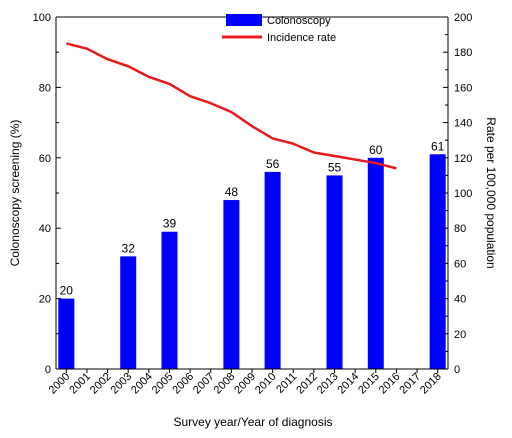 The height and width of the screenshot is (438, 512). I want to click on x-tick-label-2005: 2005, so click(163, 384).